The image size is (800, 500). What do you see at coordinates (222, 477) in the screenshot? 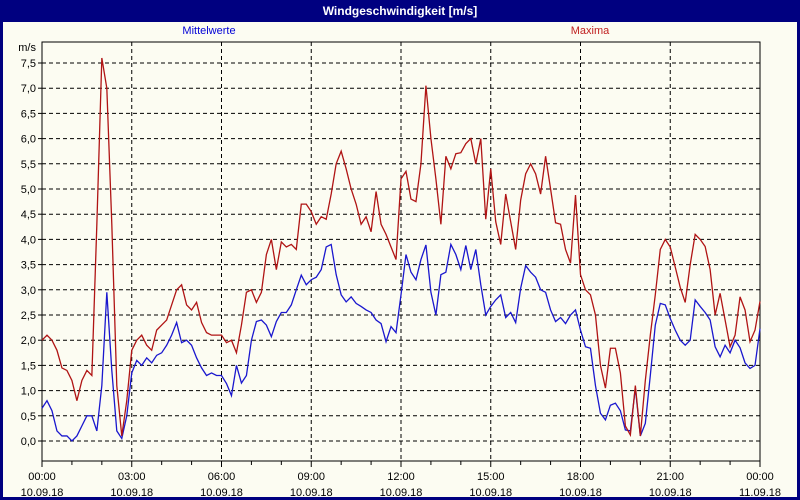
I see `x-tick-time-label: 06:00` at bounding box center [222, 477].